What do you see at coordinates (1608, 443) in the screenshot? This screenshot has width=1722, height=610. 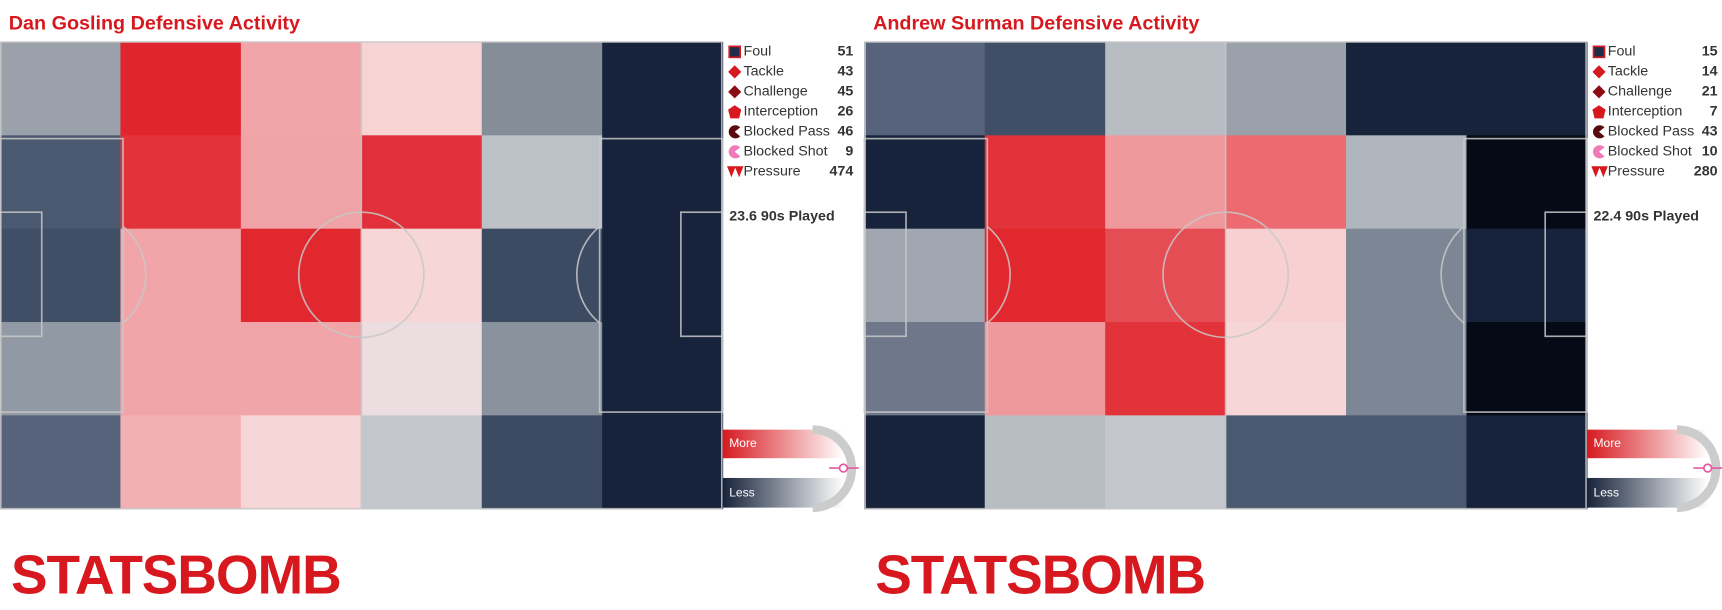 I see `scale-more-label: More` at bounding box center [1608, 443].